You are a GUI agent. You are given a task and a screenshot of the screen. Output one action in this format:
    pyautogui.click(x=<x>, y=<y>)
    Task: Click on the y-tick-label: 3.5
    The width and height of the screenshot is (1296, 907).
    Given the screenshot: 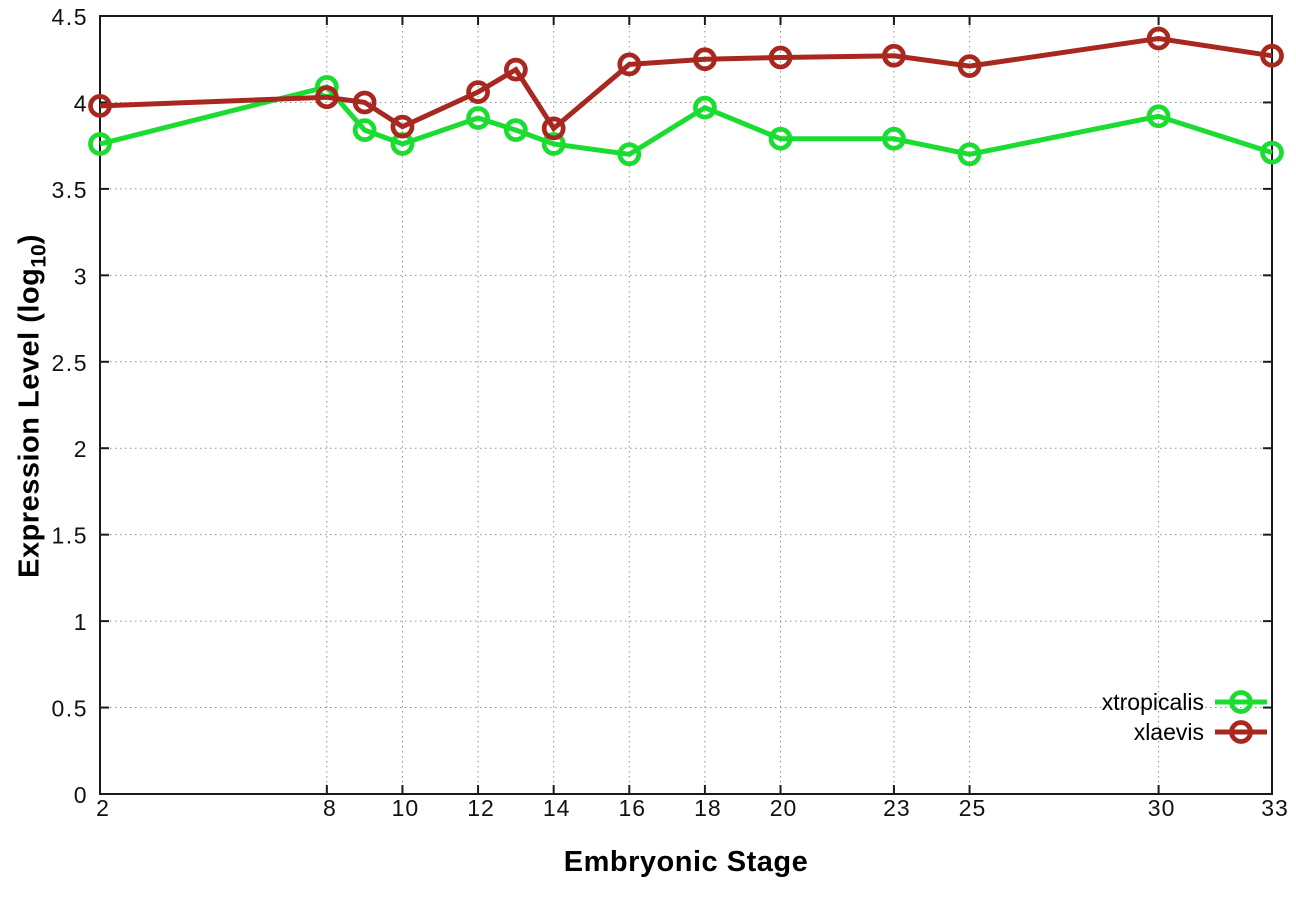 What is the action you would take?
    pyautogui.click(x=70, y=190)
    